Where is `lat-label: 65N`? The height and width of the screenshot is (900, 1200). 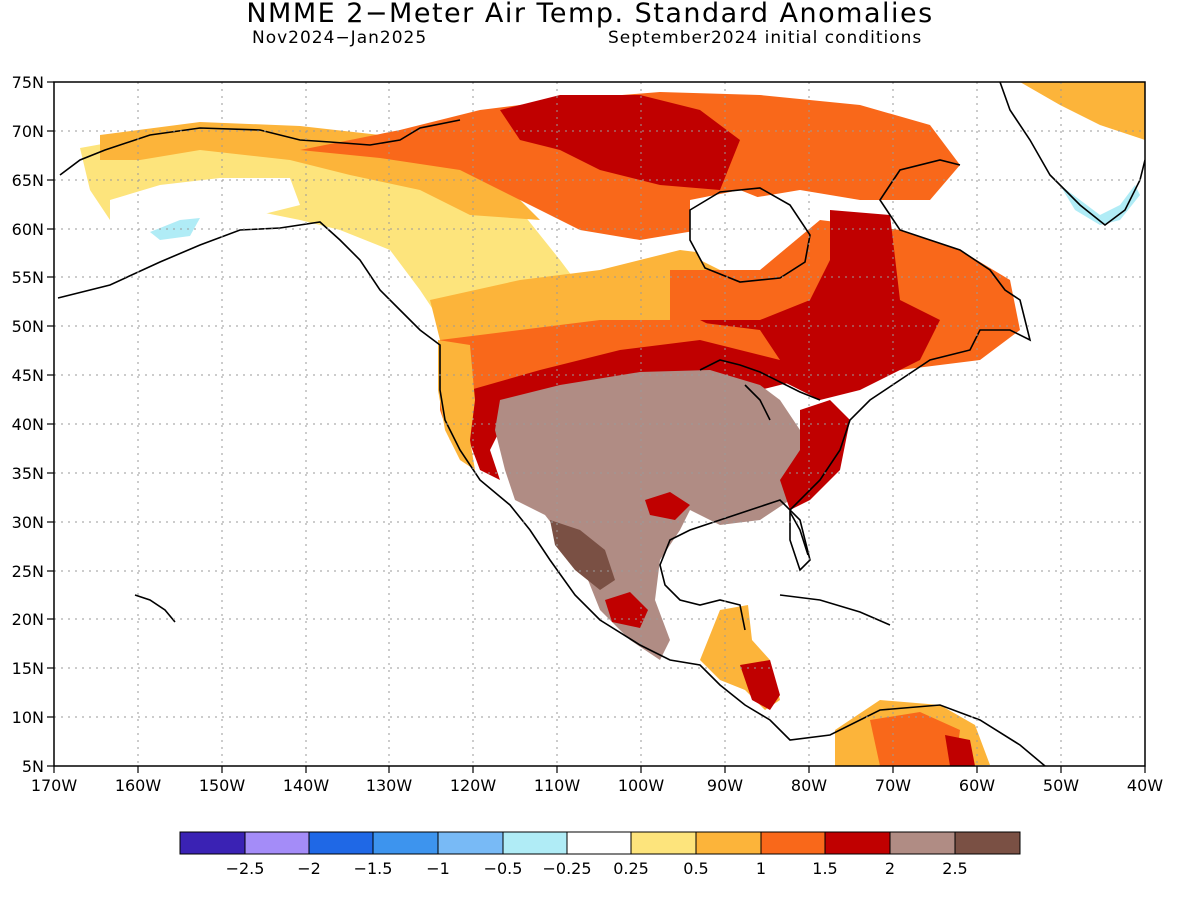
lat-label: 65N is located at coordinates (28, 180).